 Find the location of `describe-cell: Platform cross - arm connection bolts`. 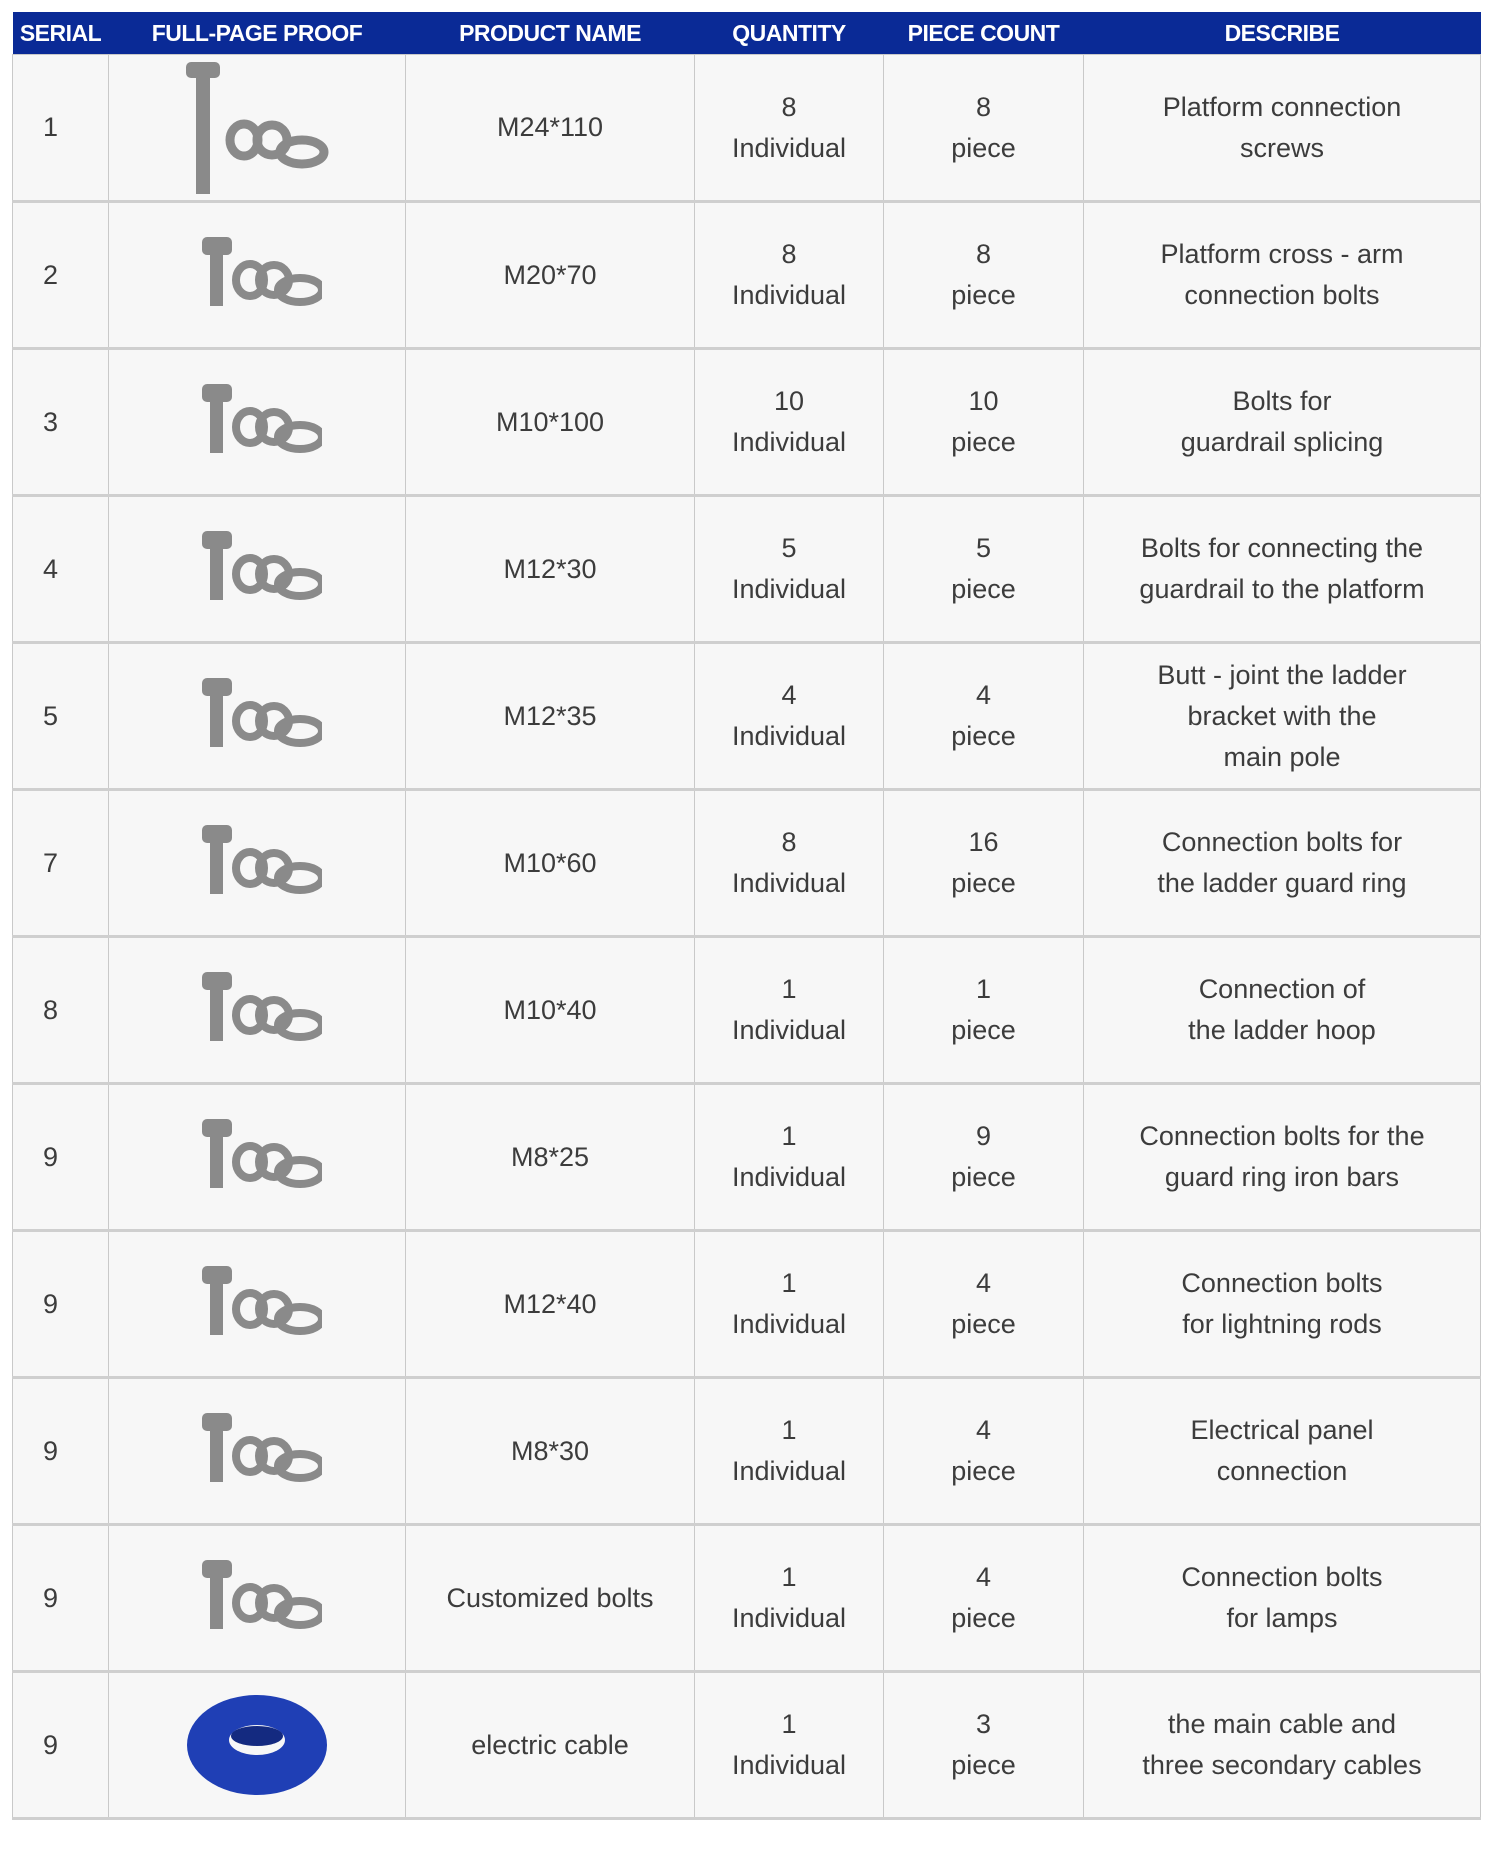

describe-cell: Platform cross - arm connection bolts is located at coordinates (1282, 275).